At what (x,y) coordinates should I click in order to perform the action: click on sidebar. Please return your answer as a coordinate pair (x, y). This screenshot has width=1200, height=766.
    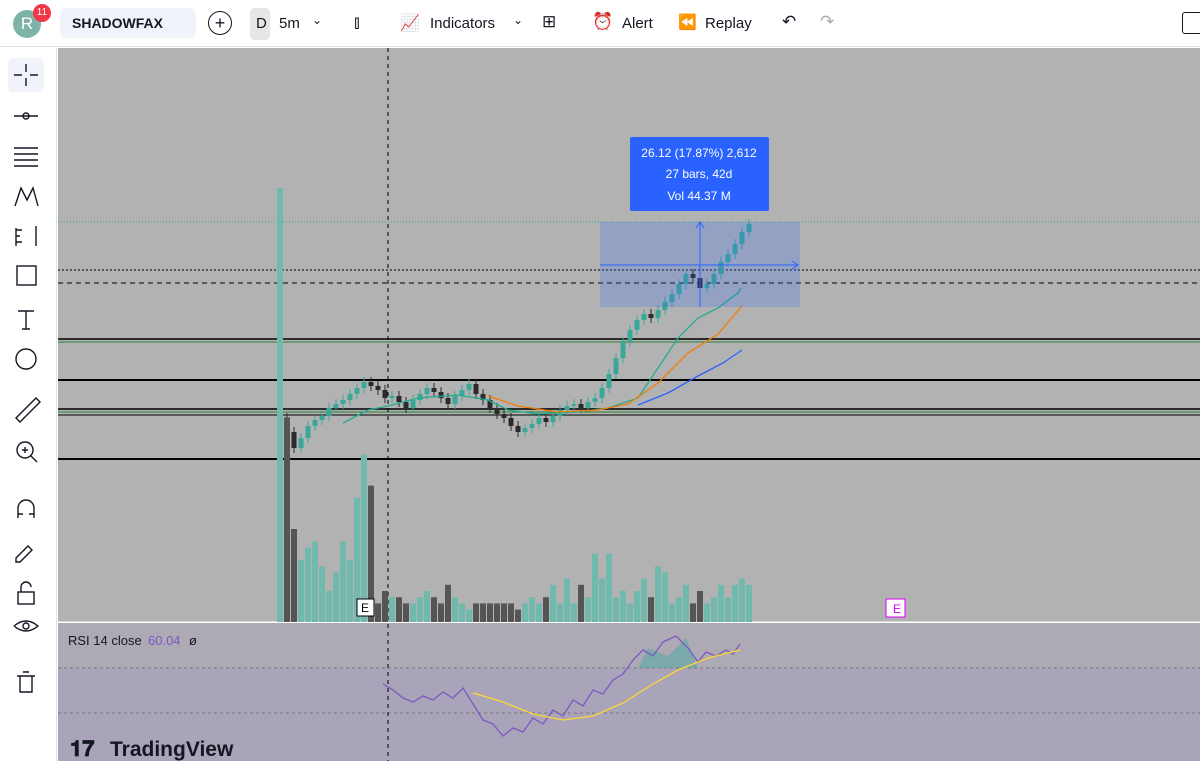
    Looking at the image, I should click on (28, 404).